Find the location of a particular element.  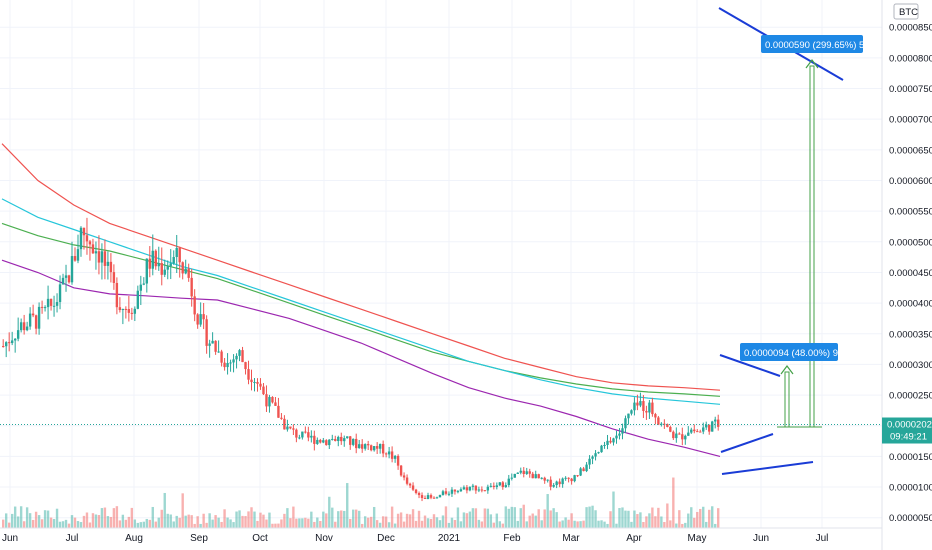

measure-label-large-box is located at coordinates (812, 44).